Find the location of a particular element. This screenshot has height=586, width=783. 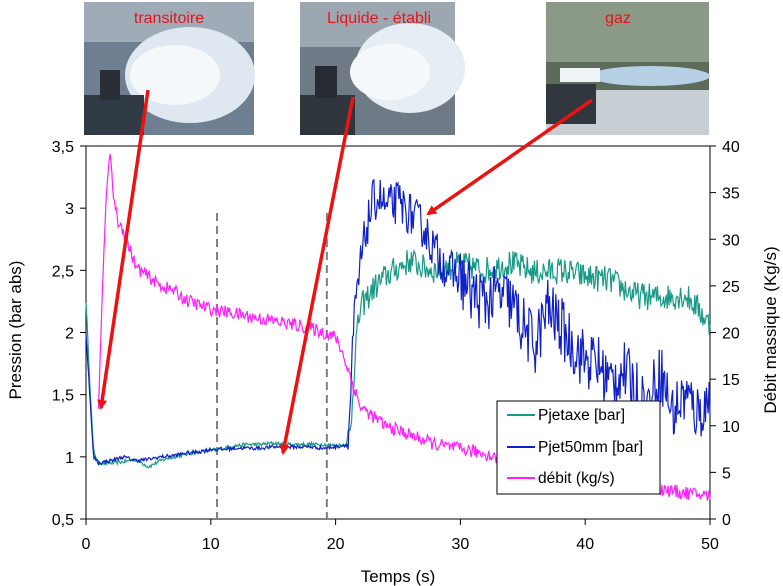

y-tick-label: 2 is located at coordinates (69, 334).